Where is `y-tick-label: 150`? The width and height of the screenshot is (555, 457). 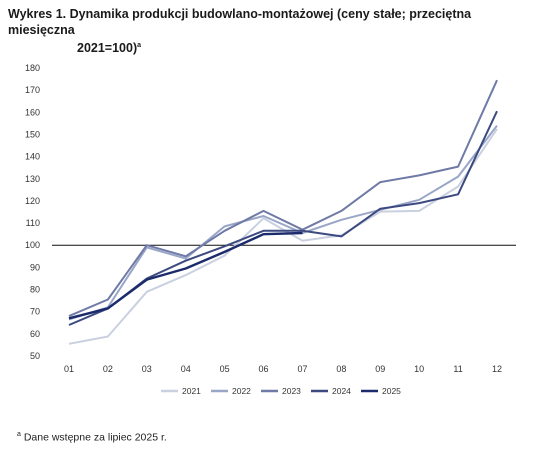
y-tick-label: 150 is located at coordinates (32, 134).